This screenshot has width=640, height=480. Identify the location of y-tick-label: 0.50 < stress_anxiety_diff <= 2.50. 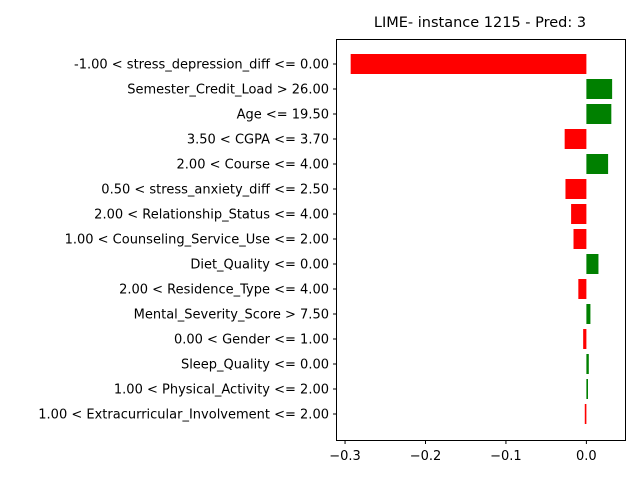
(215, 190).